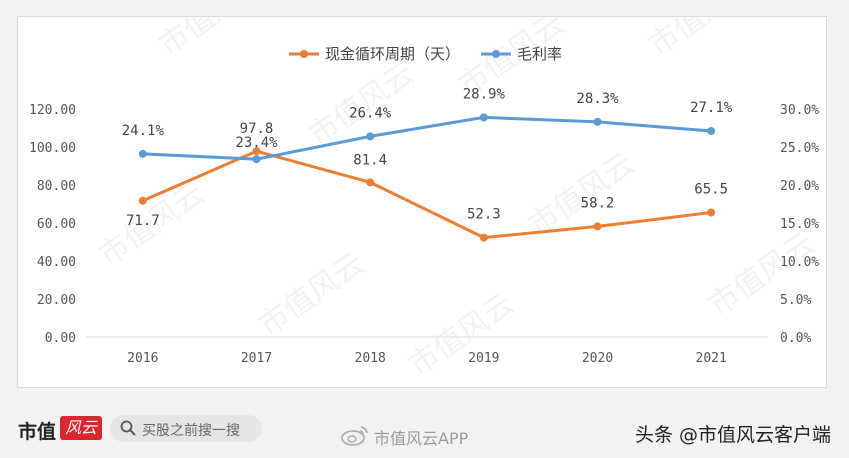 This screenshot has height=458, width=849. What do you see at coordinates (799, 224) in the screenshot?
I see `y-right-tick-label: 15.0%` at bounding box center [799, 224].